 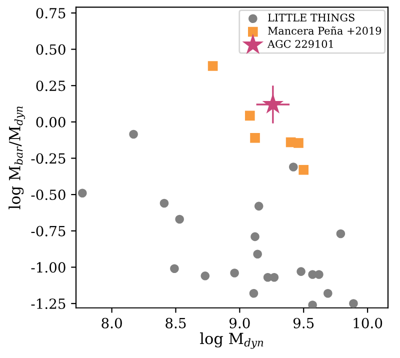 I want to click on legend-label: LITTLE THINGS, so click(x=311, y=18).